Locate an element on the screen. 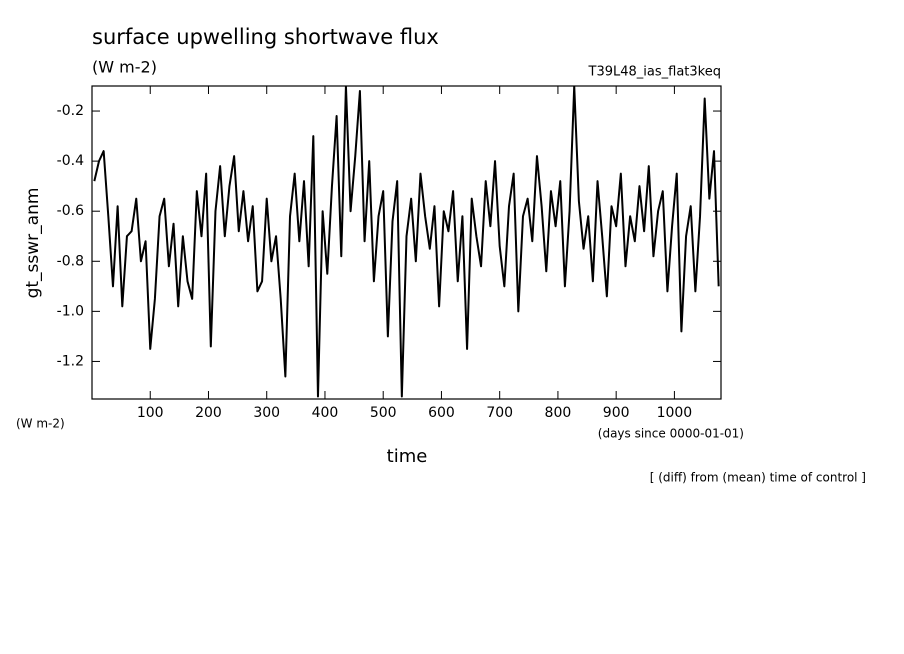 Image resolution: width=904 pixels, height=654 pixels. x-tick-label: 300 is located at coordinates (266, 413).